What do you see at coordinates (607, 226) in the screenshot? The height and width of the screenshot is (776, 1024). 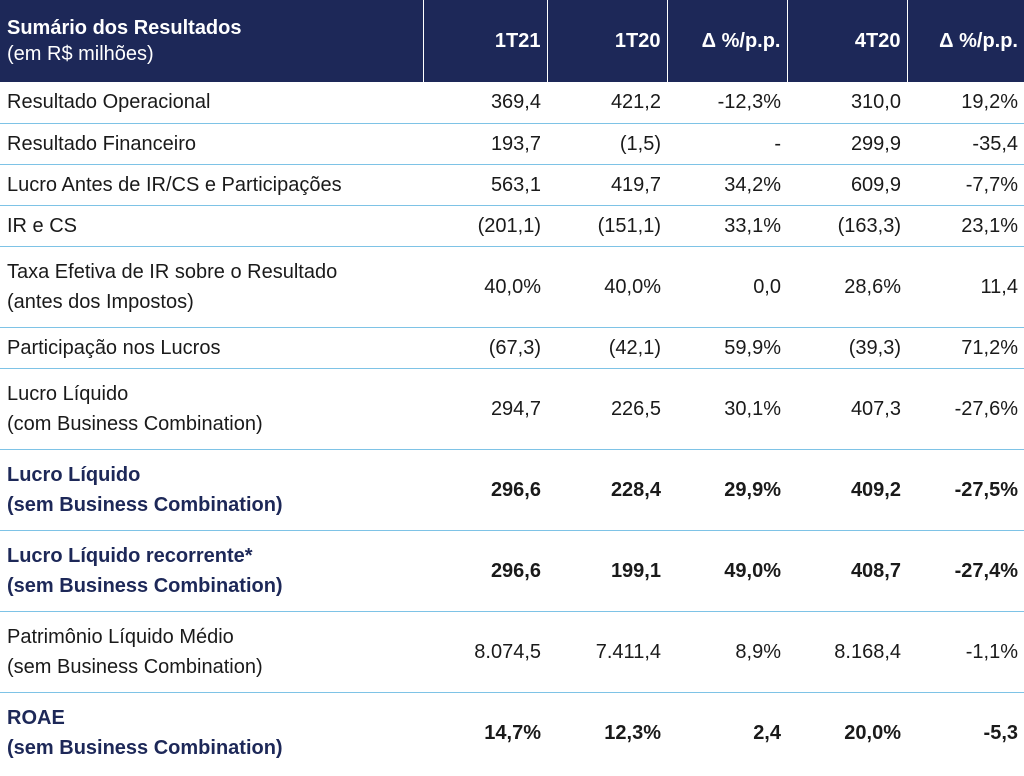 I see `row-value: (151,1)` at bounding box center [607, 226].